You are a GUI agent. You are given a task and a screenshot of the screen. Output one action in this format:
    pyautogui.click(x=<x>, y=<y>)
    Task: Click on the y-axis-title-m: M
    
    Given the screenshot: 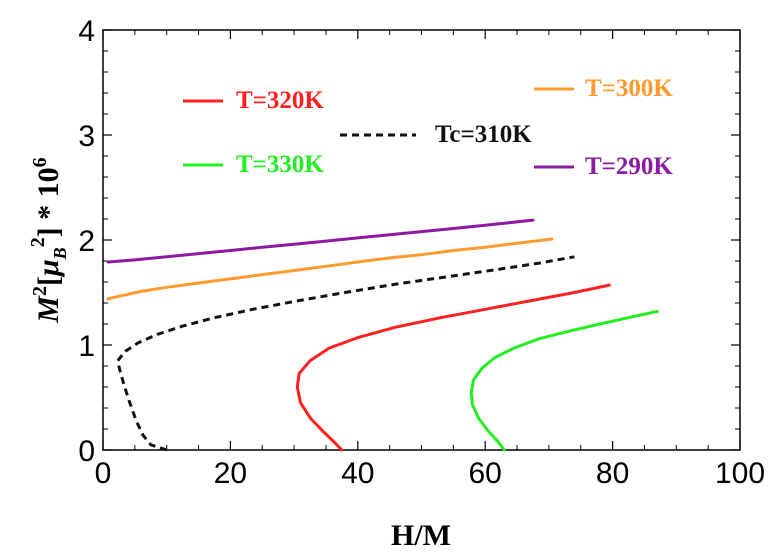 What is the action you would take?
    pyautogui.click(x=48, y=309)
    